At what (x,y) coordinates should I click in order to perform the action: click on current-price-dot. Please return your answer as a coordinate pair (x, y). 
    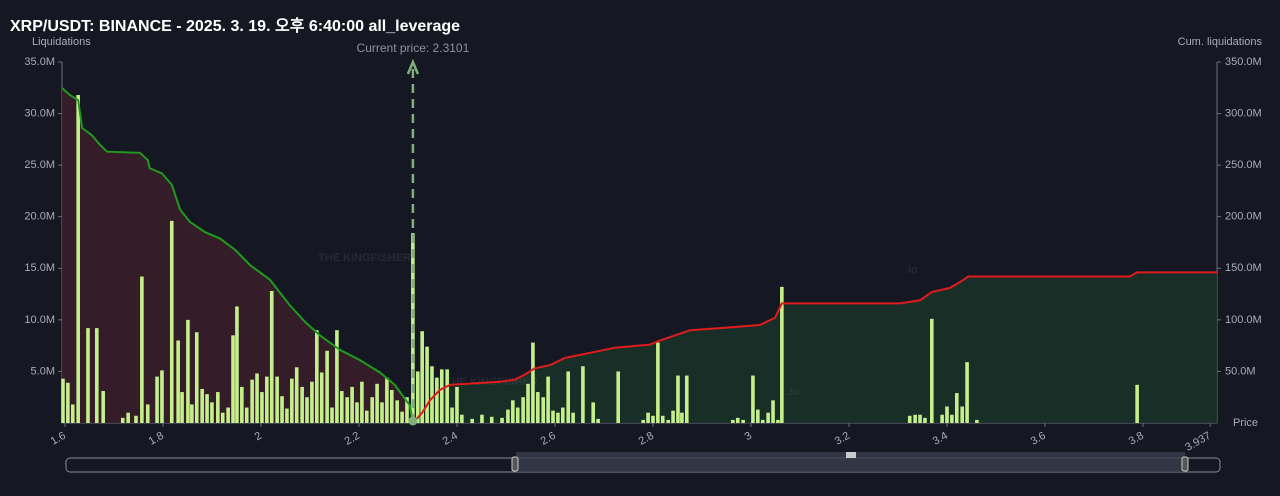
    Looking at the image, I should click on (413, 421).